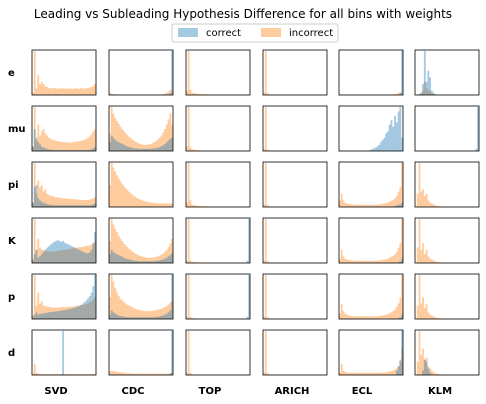 The width and height of the screenshot is (486, 404). Describe the element at coordinates (295, 72) in the screenshot. I see `panel-e-arich` at that location.